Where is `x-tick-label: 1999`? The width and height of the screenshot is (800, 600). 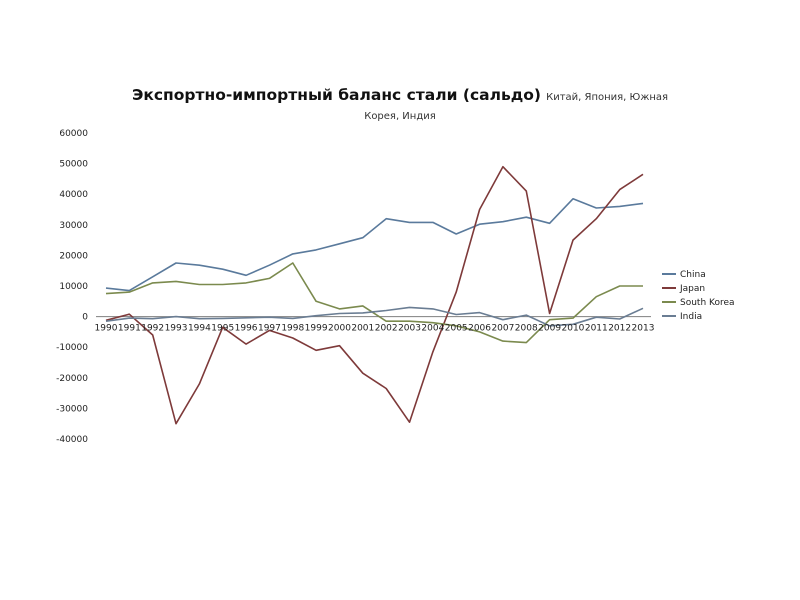
x-tick-label: 1999 is located at coordinates (316, 329).